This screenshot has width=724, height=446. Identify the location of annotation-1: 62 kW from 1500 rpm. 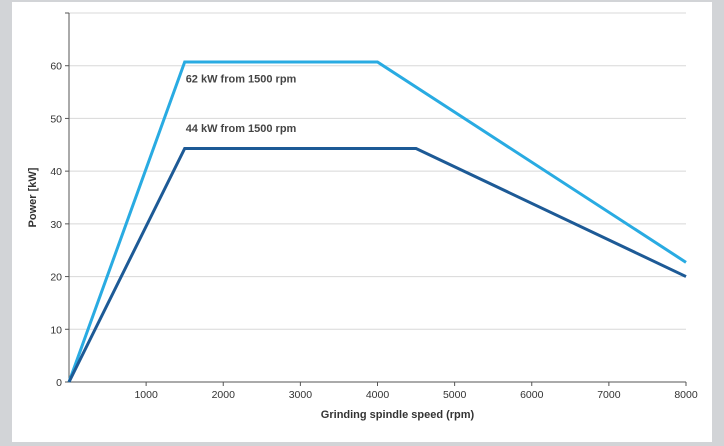
(241, 80).